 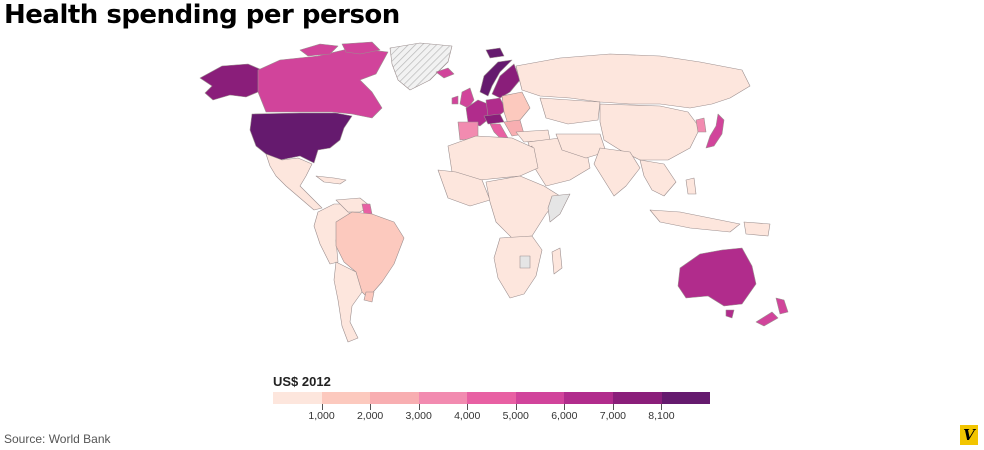 I want to click on region-uruguay, so click(x=369, y=297).